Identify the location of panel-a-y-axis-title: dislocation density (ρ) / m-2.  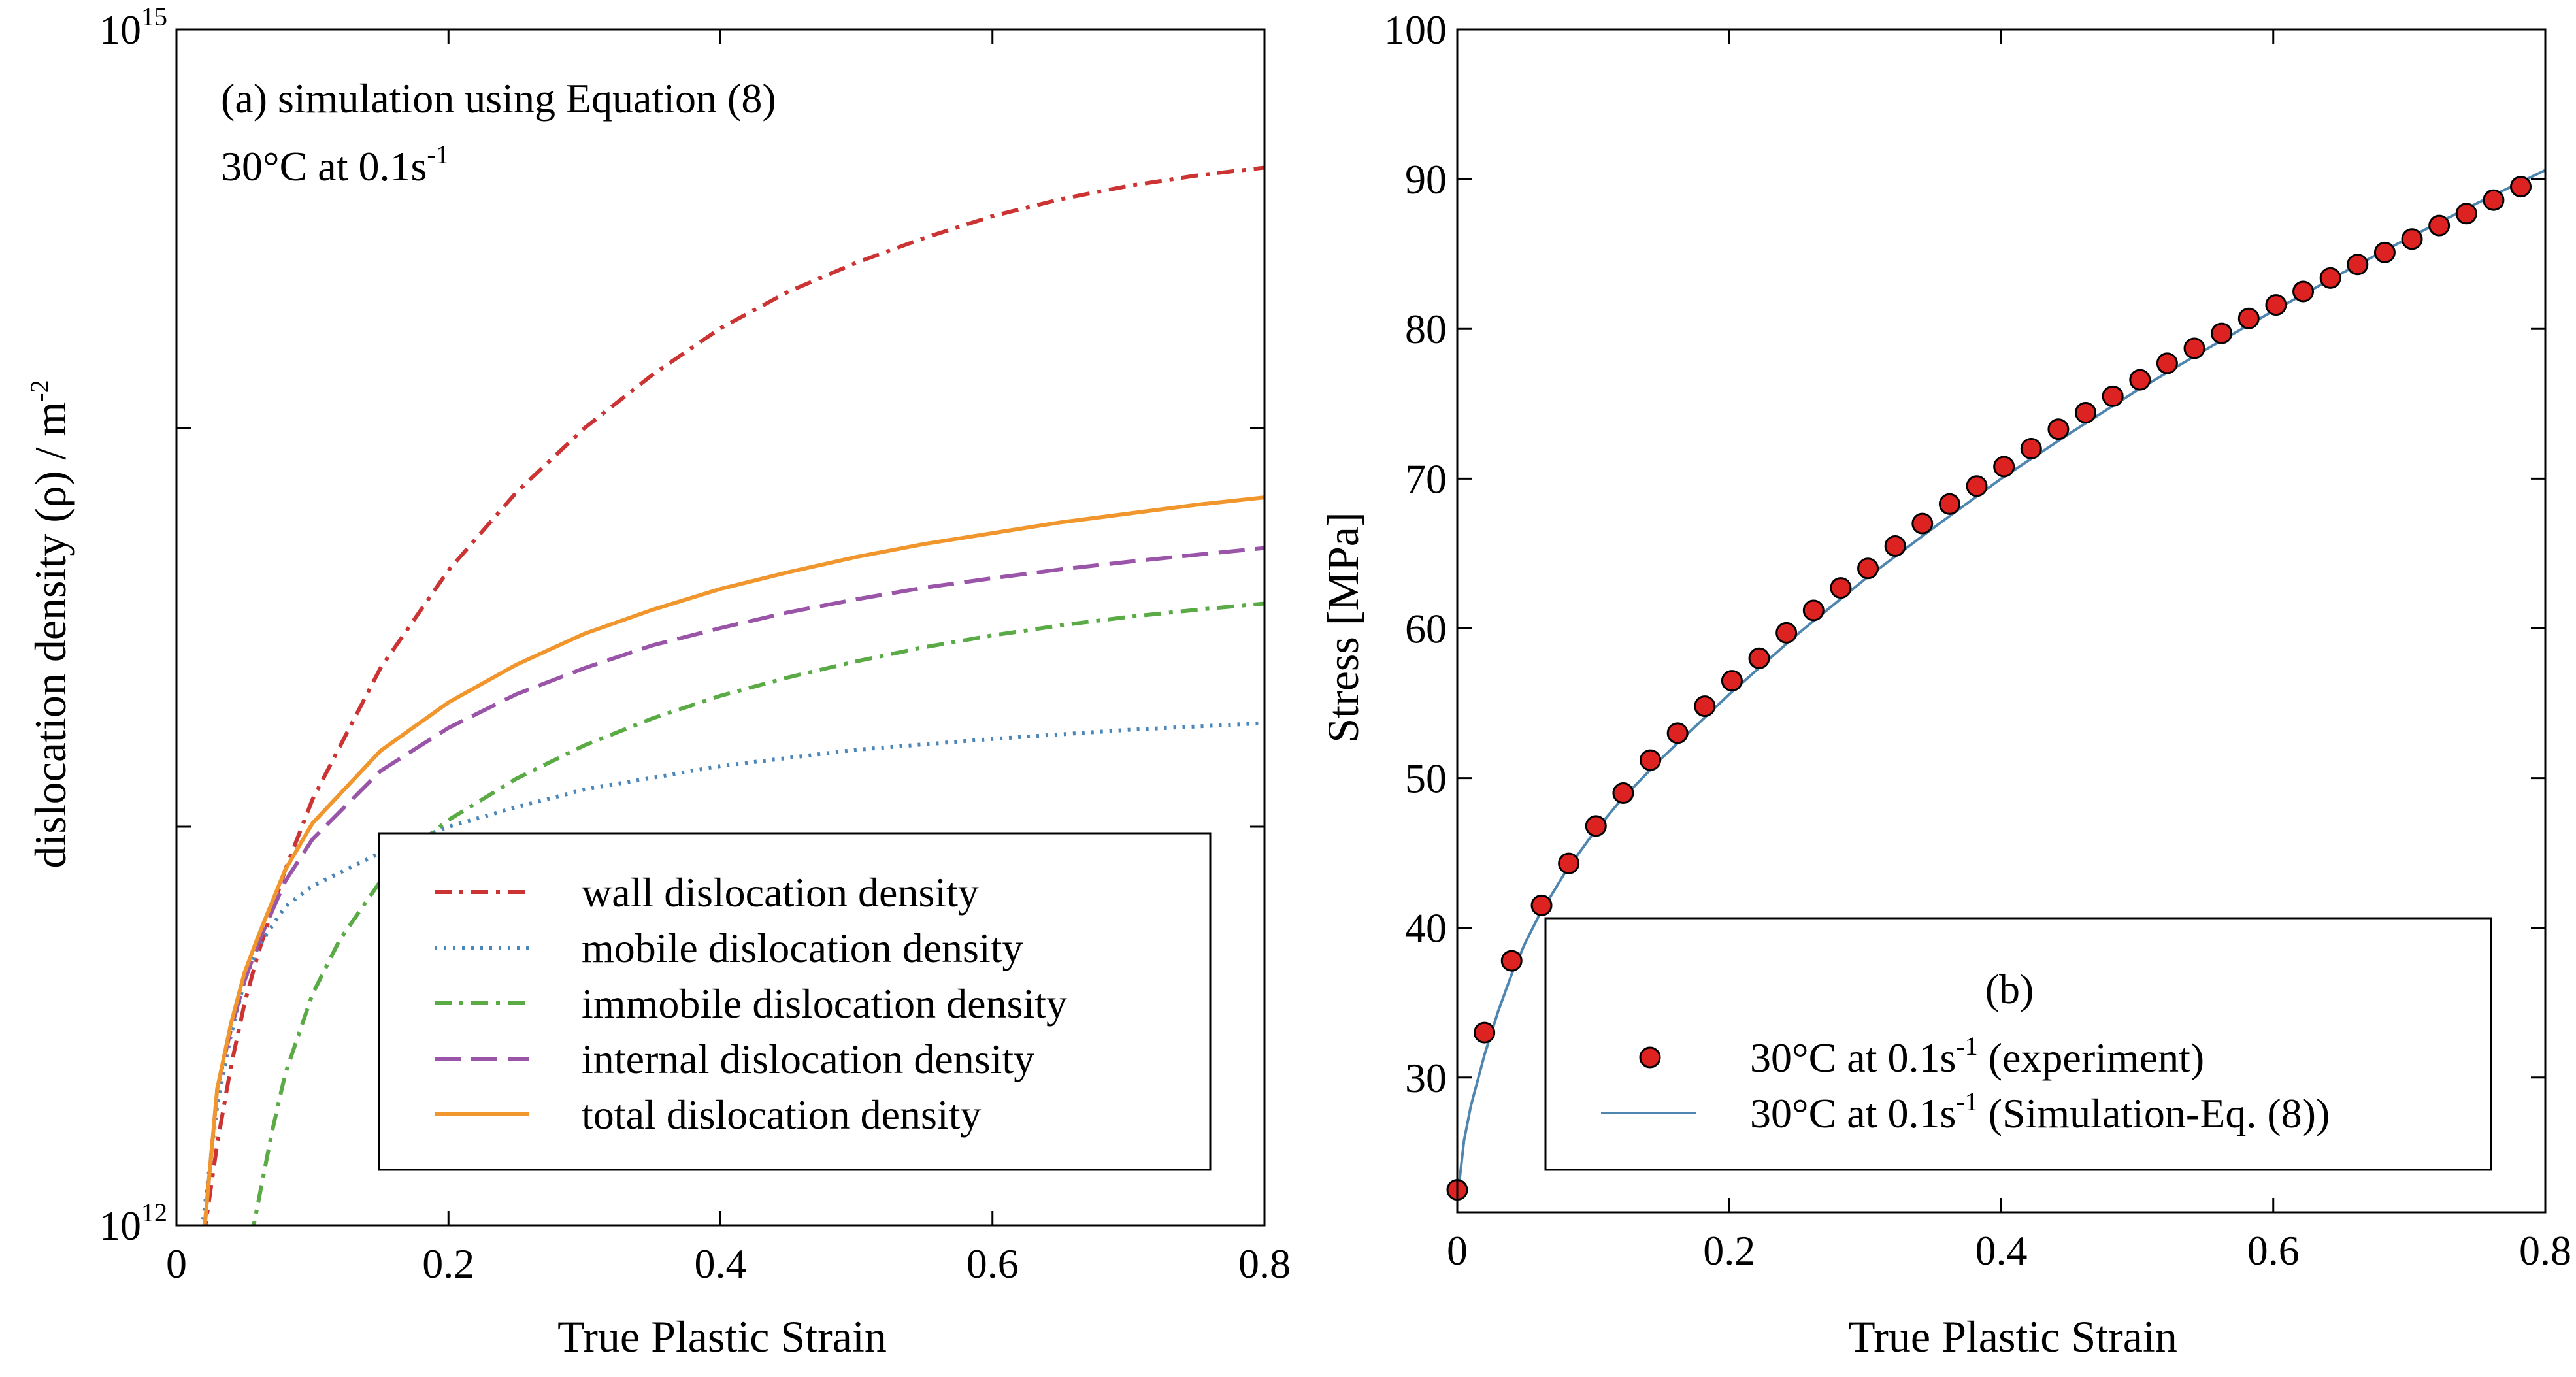
(50, 624).